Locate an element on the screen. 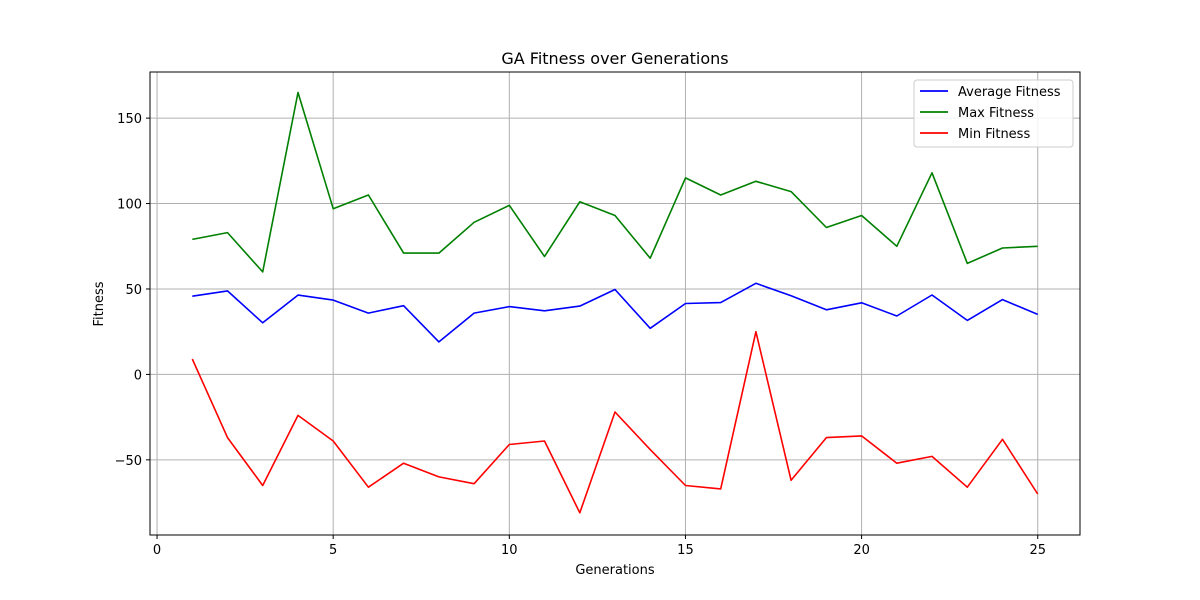 The height and width of the screenshot is (600, 1200). y-axis-title: Fitness is located at coordinates (99, 303).